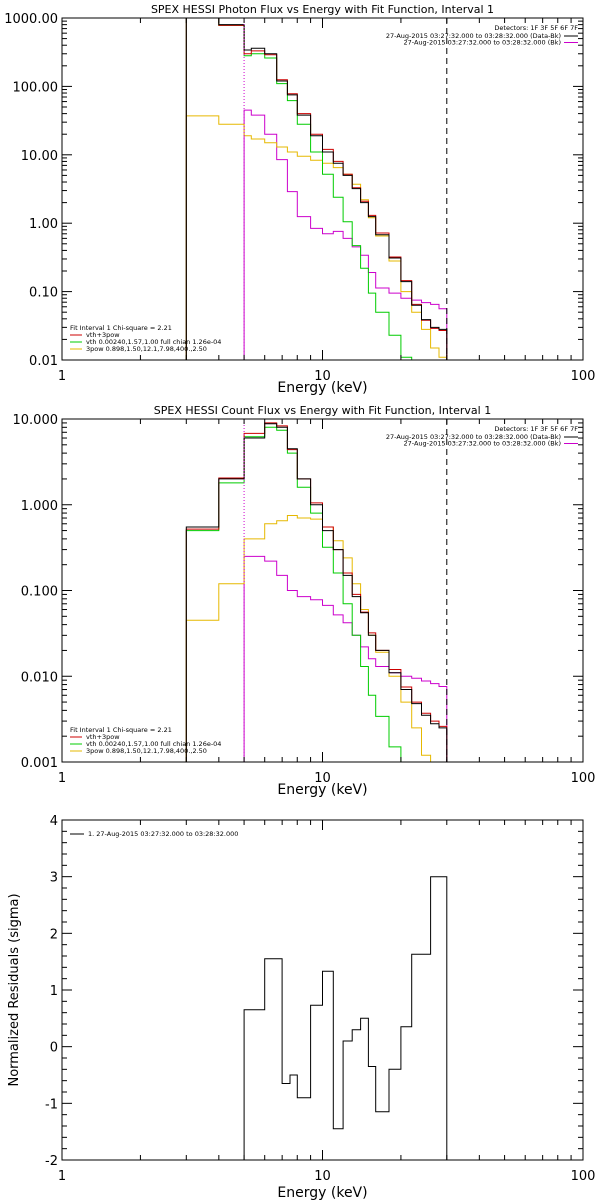  I want to click on y-tick-label: 0.10, so click(43, 293).